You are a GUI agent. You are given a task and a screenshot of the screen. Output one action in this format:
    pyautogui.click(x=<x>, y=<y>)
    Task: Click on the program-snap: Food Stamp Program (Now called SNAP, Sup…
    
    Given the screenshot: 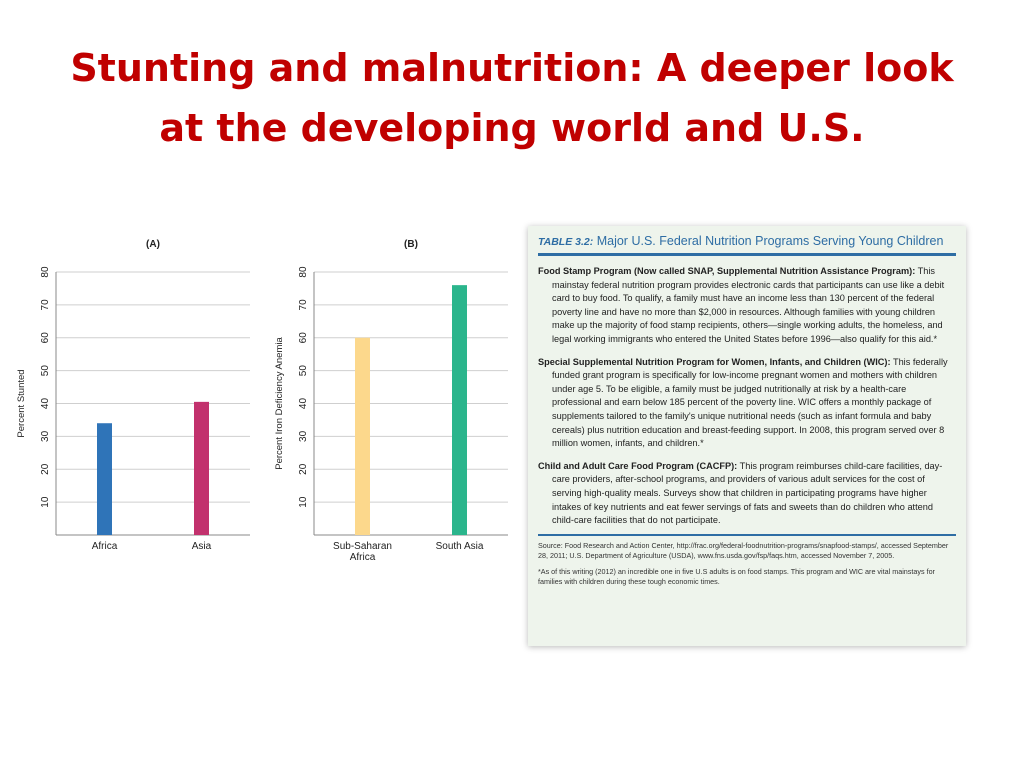 What is the action you would take?
    pyautogui.click(x=747, y=306)
    